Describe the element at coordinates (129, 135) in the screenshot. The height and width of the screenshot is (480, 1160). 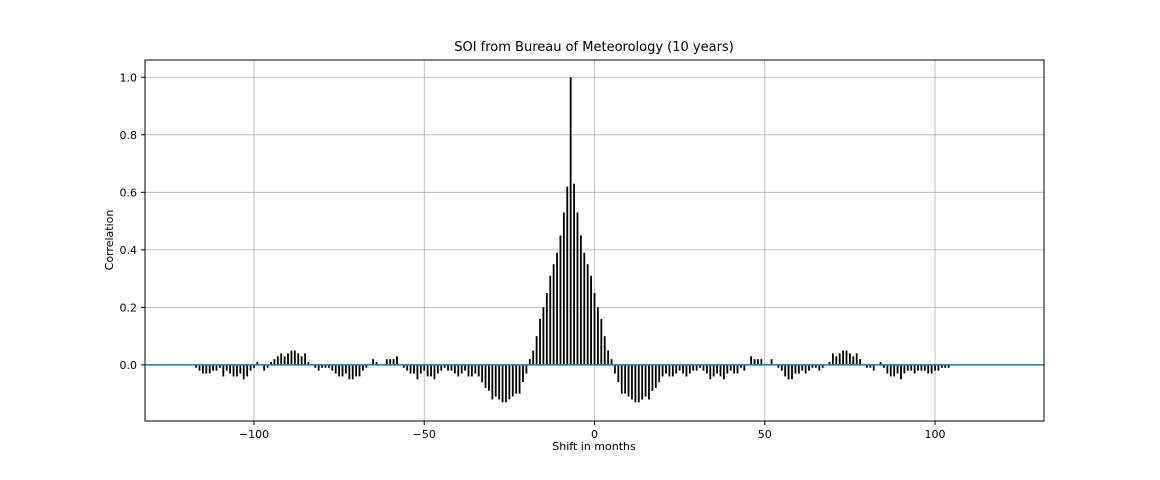
I see `y-tick-label: 0.8` at that location.